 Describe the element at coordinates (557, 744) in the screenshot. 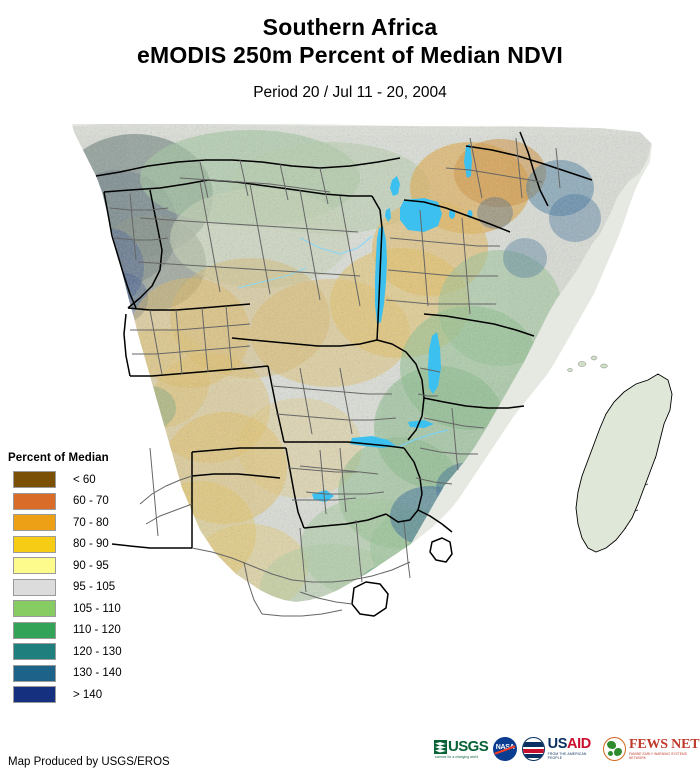

I see `usaid-us: US` at that location.